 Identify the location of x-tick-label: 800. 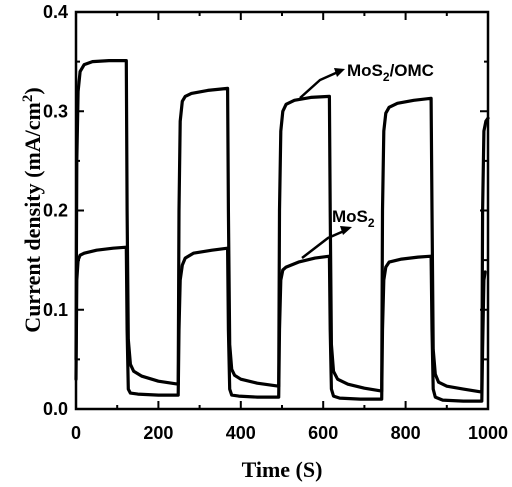
(406, 433).